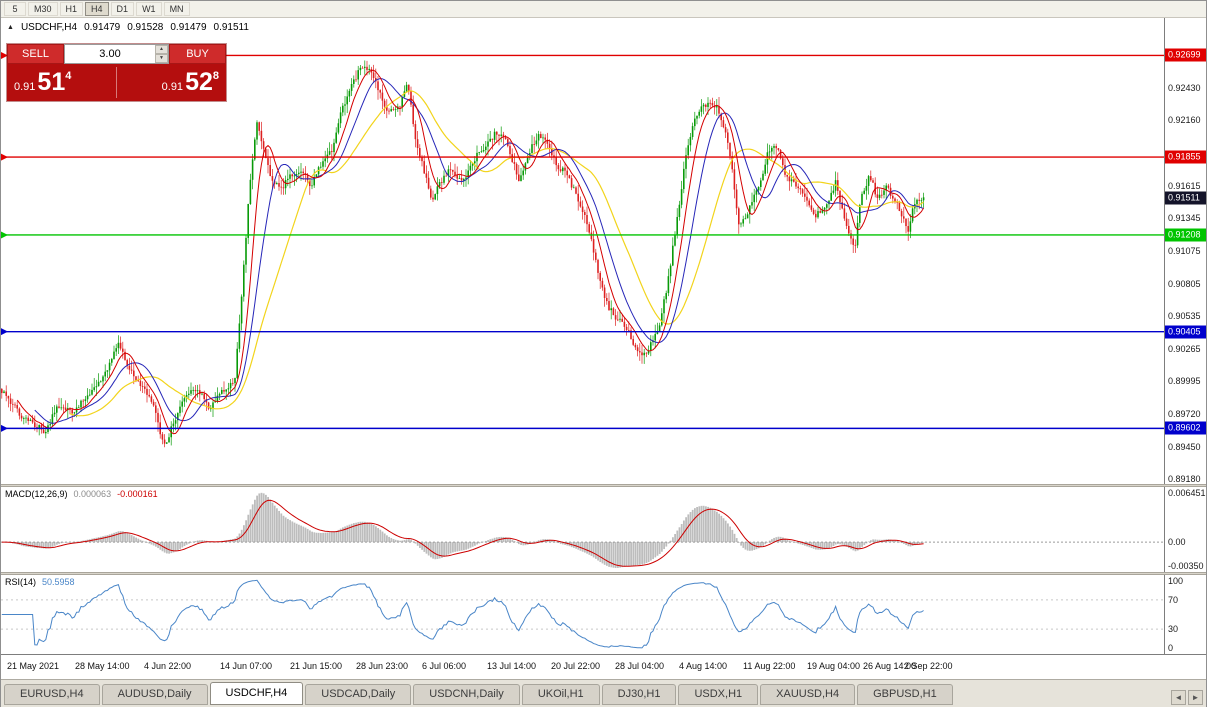 This screenshot has width=1207, height=707. What do you see at coordinates (71, 9) in the screenshot?
I see `timeframe-button-h1: H1` at bounding box center [71, 9].